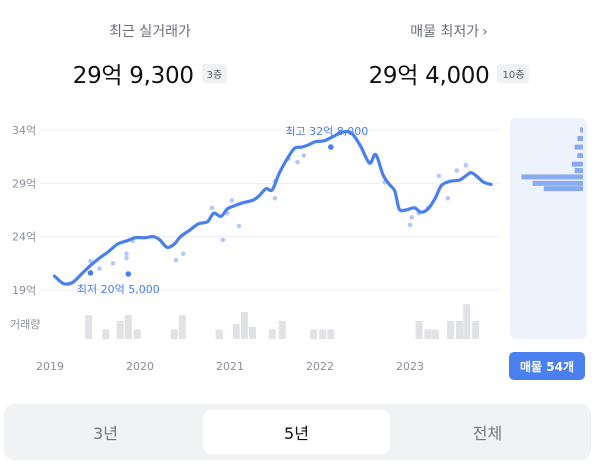 This screenshot has height=472, width=599. What do you see at coordinates (326, 131) in the screenshot?
I see `max-price-annotation: 최고 32억 8,000` at bounding box center [326, 131].